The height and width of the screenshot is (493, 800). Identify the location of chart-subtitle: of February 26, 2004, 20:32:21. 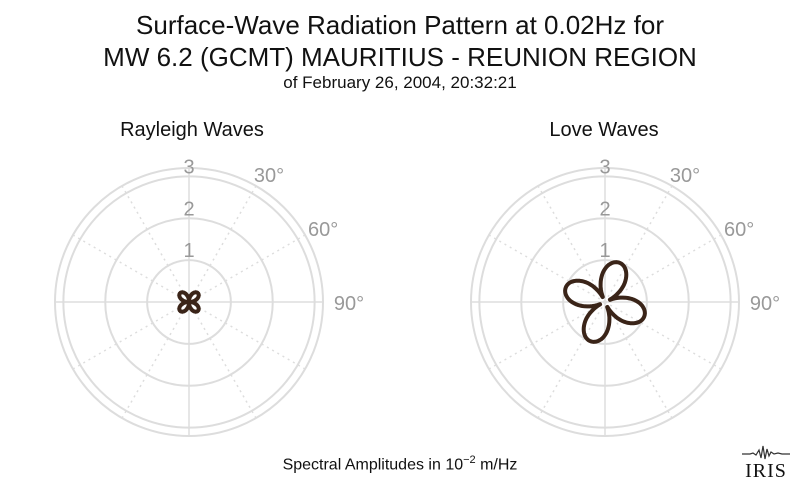
(400, 82).